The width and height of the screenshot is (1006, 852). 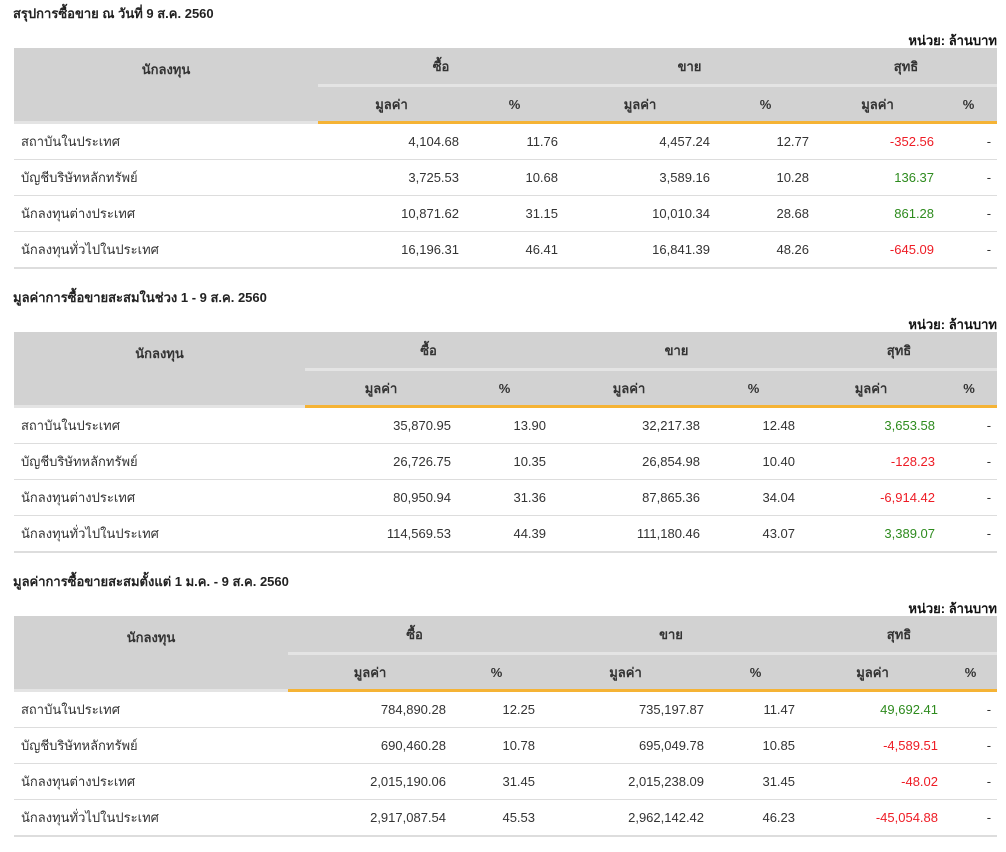 What do you see at coordinates (629, 425) in the screenshot?
I see `sell-value: 32,217.38` at bounding box center [629, 425].